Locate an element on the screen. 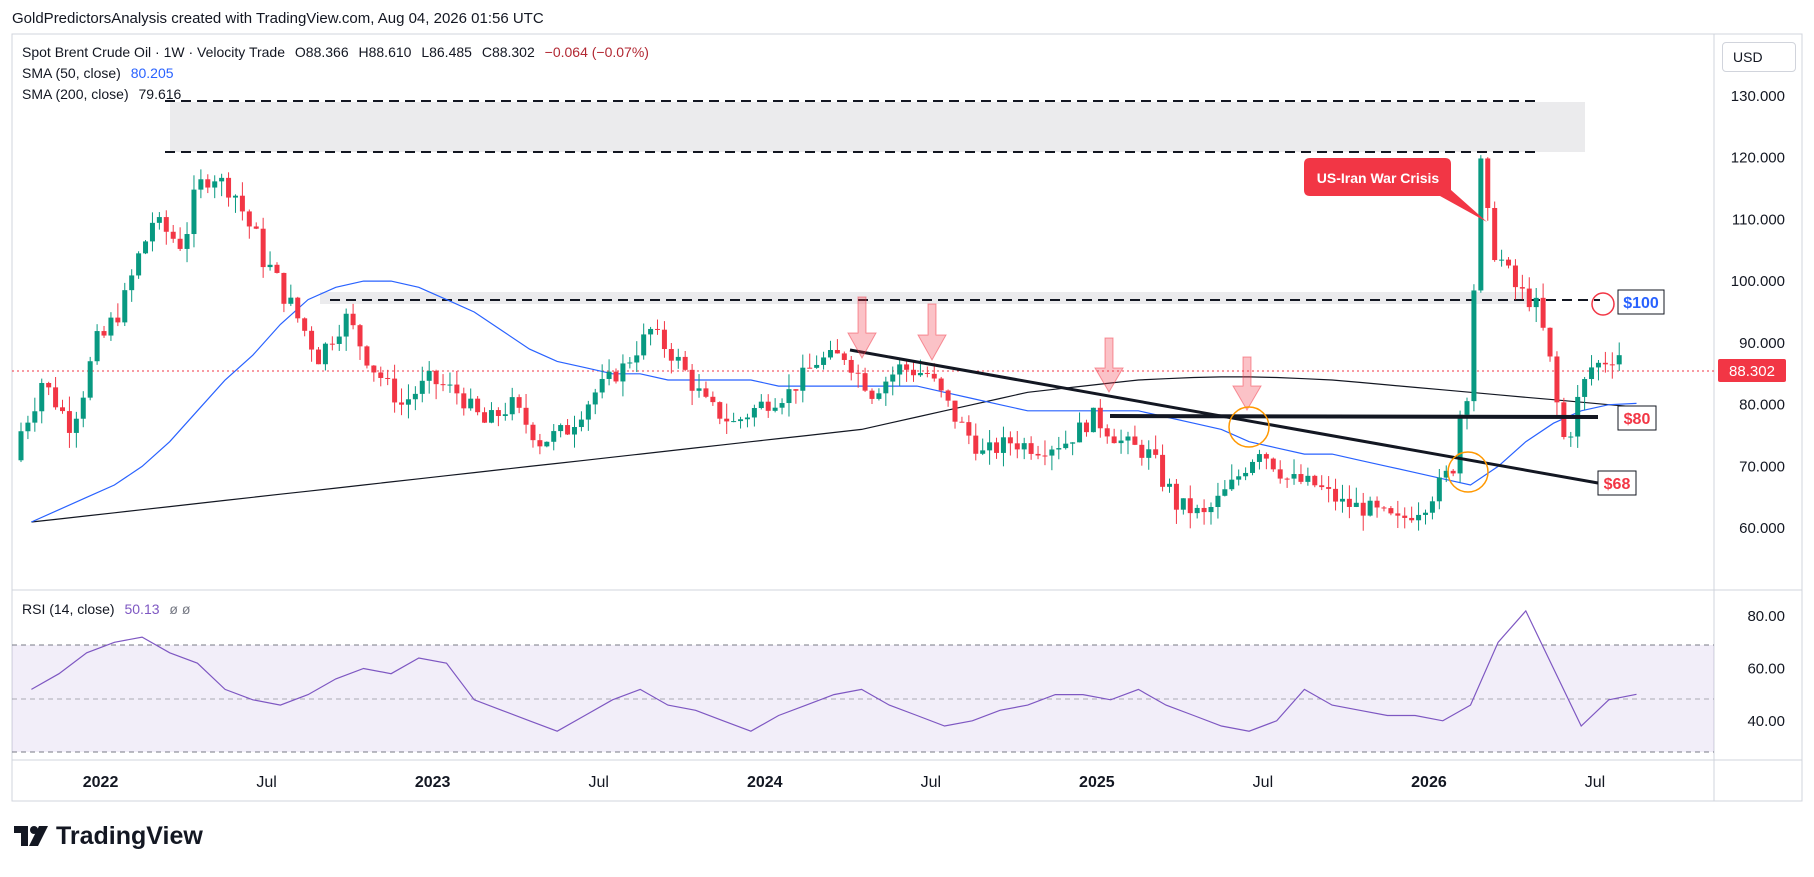 Image resolution: width=1814 pixels, height=877 pixels. legend-sma50: SMA (50, close) 80.205 is located at coordinates (98, 73).